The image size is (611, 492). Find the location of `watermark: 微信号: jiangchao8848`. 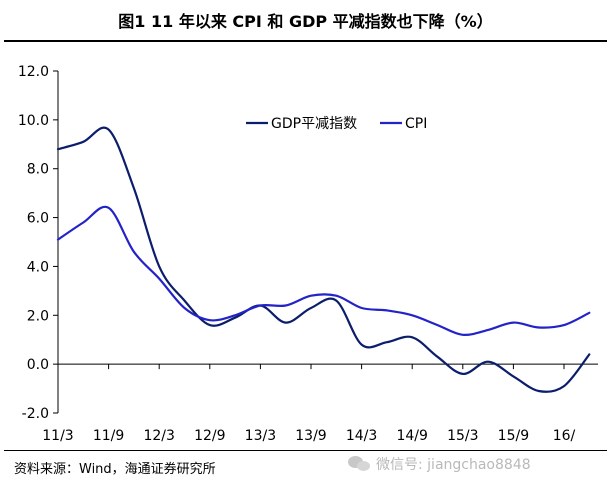

watermark: 微信号: jiangchao8848 is located at coordinates (439, 464).